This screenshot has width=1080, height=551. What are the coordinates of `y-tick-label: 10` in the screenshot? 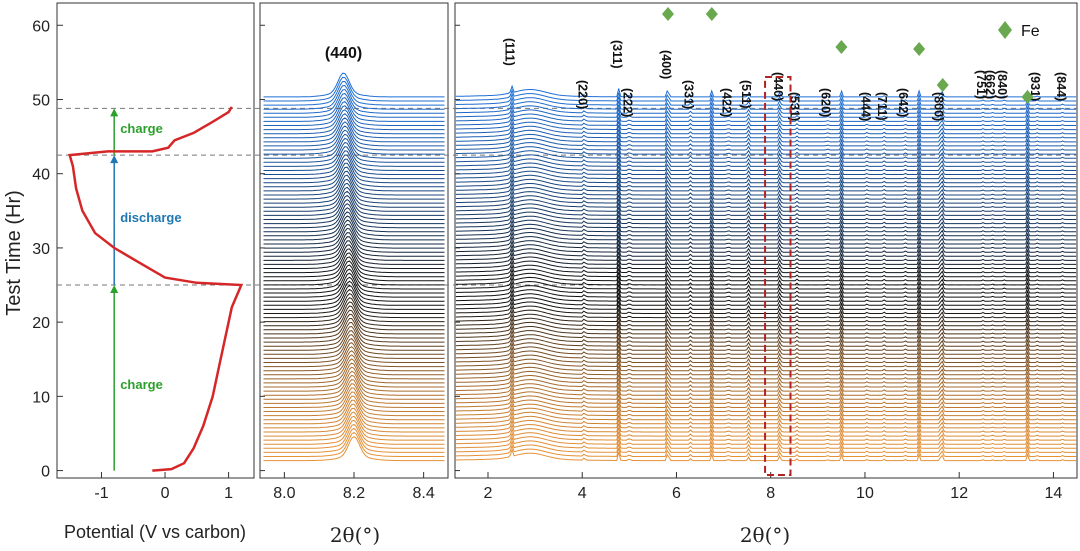 It's located at (41, 397).